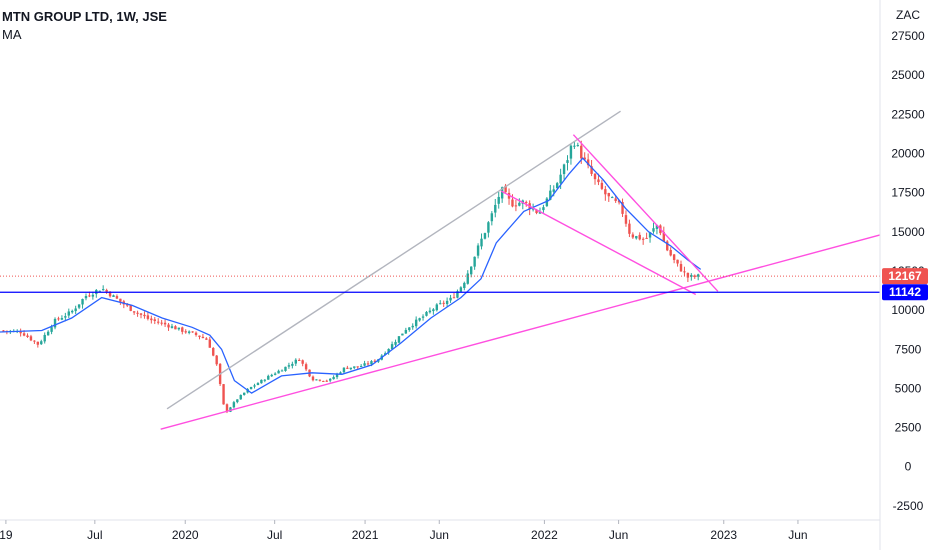  What do you see at coordinates (94, 535) in the screenshot?
I see `time-tick-label: Jul` at bounding box center [94, 535].